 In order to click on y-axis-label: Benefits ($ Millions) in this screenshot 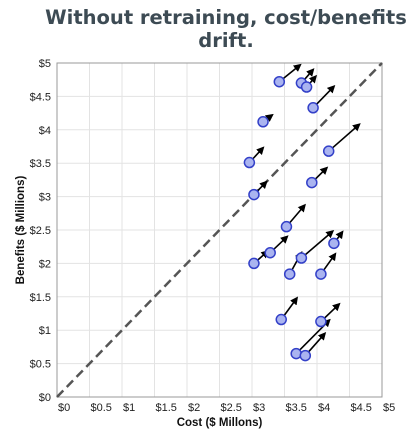, I will do `click(21, 230)`.